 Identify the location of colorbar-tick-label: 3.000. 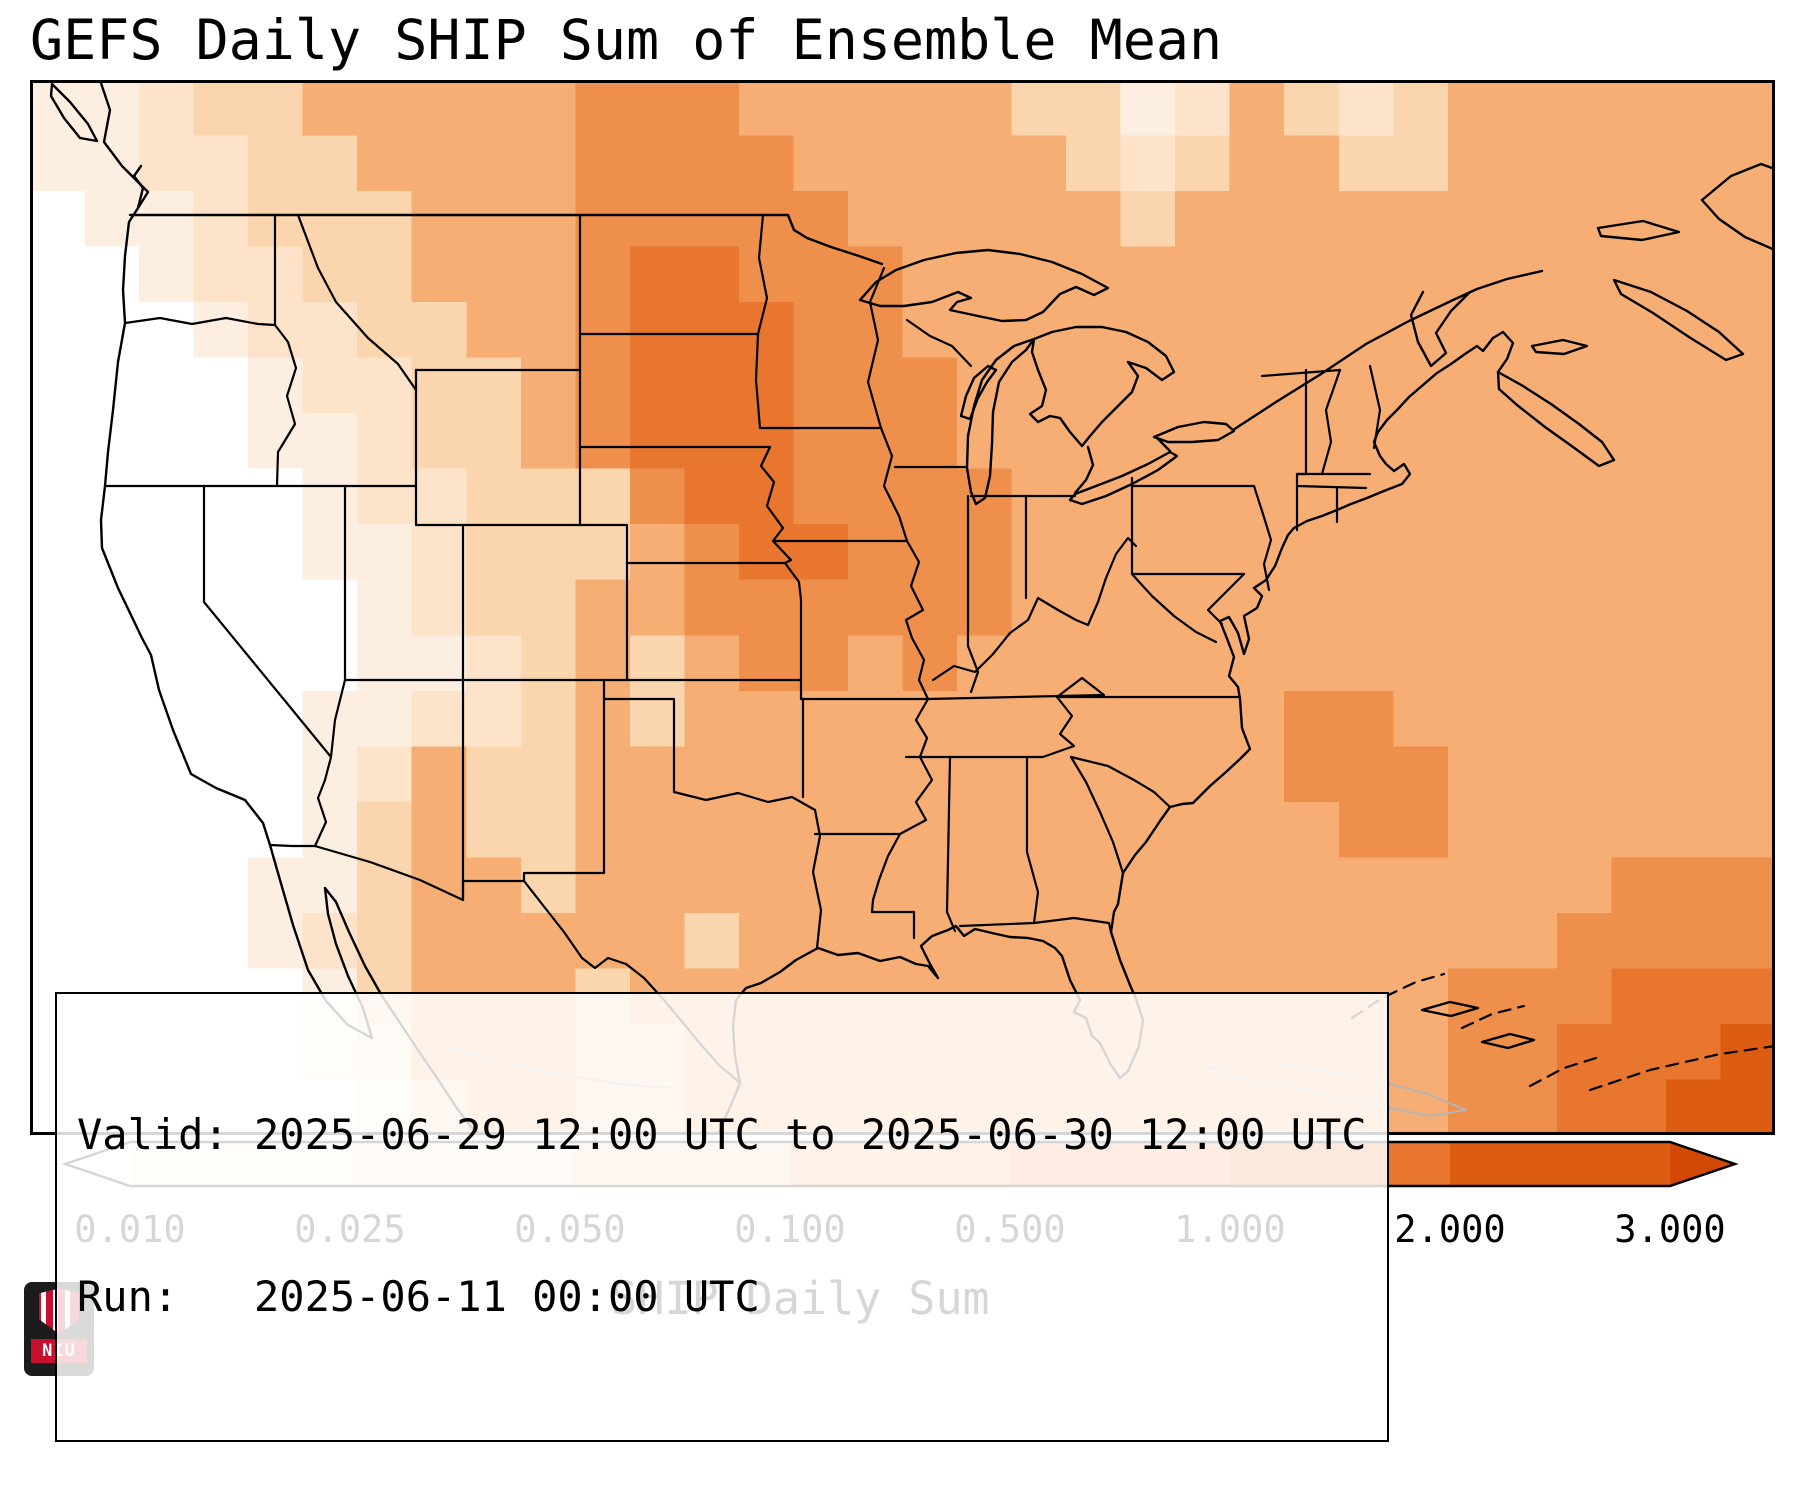
(1669, 1229).